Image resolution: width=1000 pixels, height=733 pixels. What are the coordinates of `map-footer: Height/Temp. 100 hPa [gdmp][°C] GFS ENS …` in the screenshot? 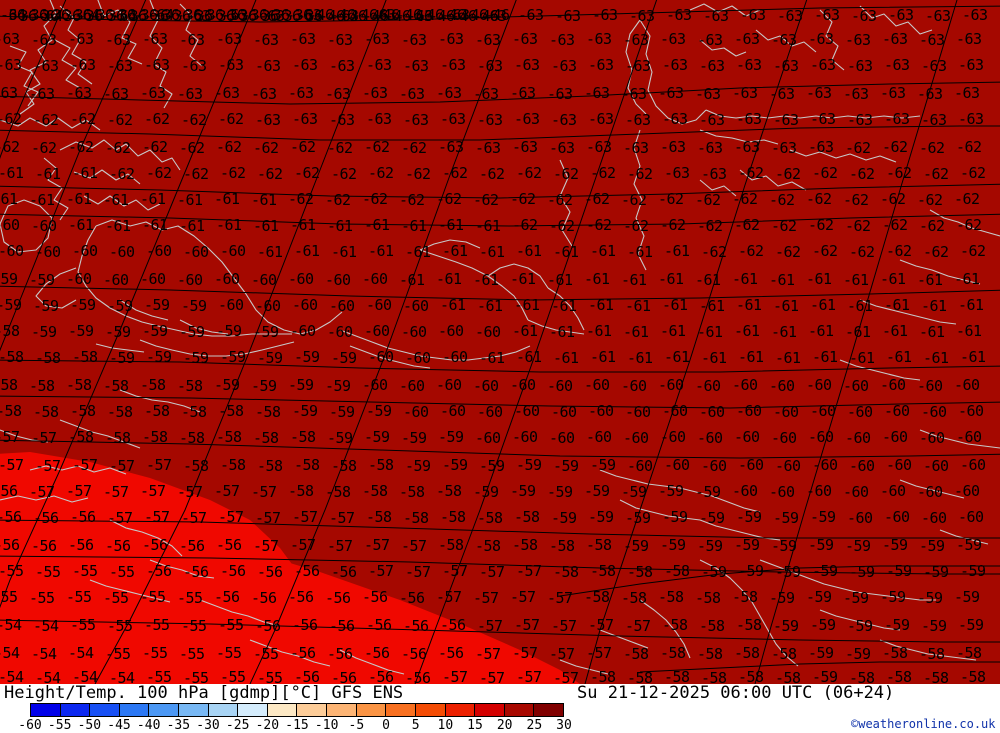 It's located at (500, 708).